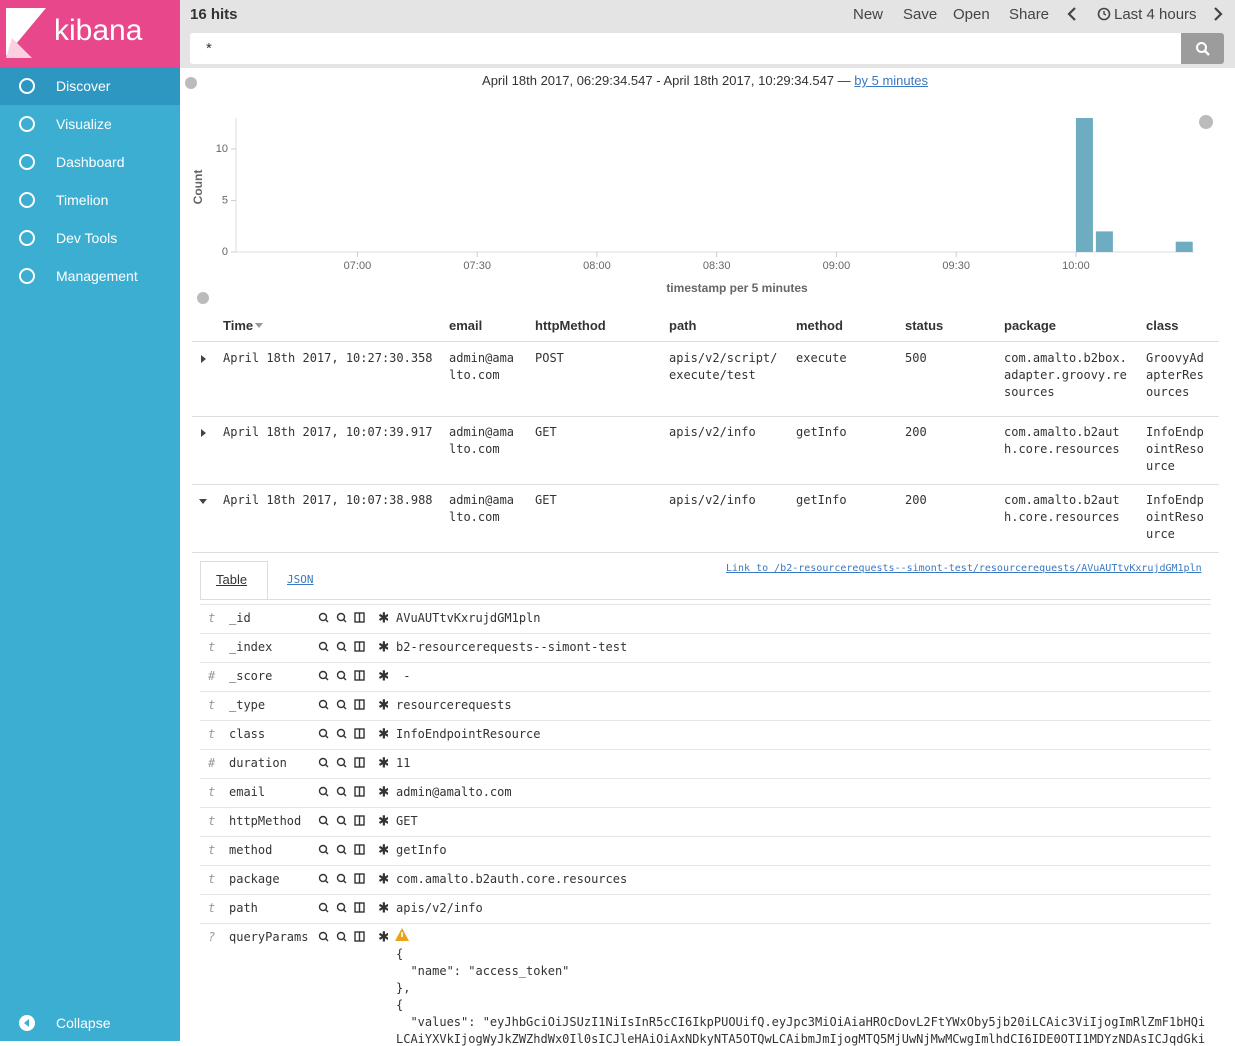 Image resolution: width=1235 pixels, height=1046 pixels. Describe the element at coordinates (83, 86) in the screenshot. I see `nav-item: Discover` at that location.